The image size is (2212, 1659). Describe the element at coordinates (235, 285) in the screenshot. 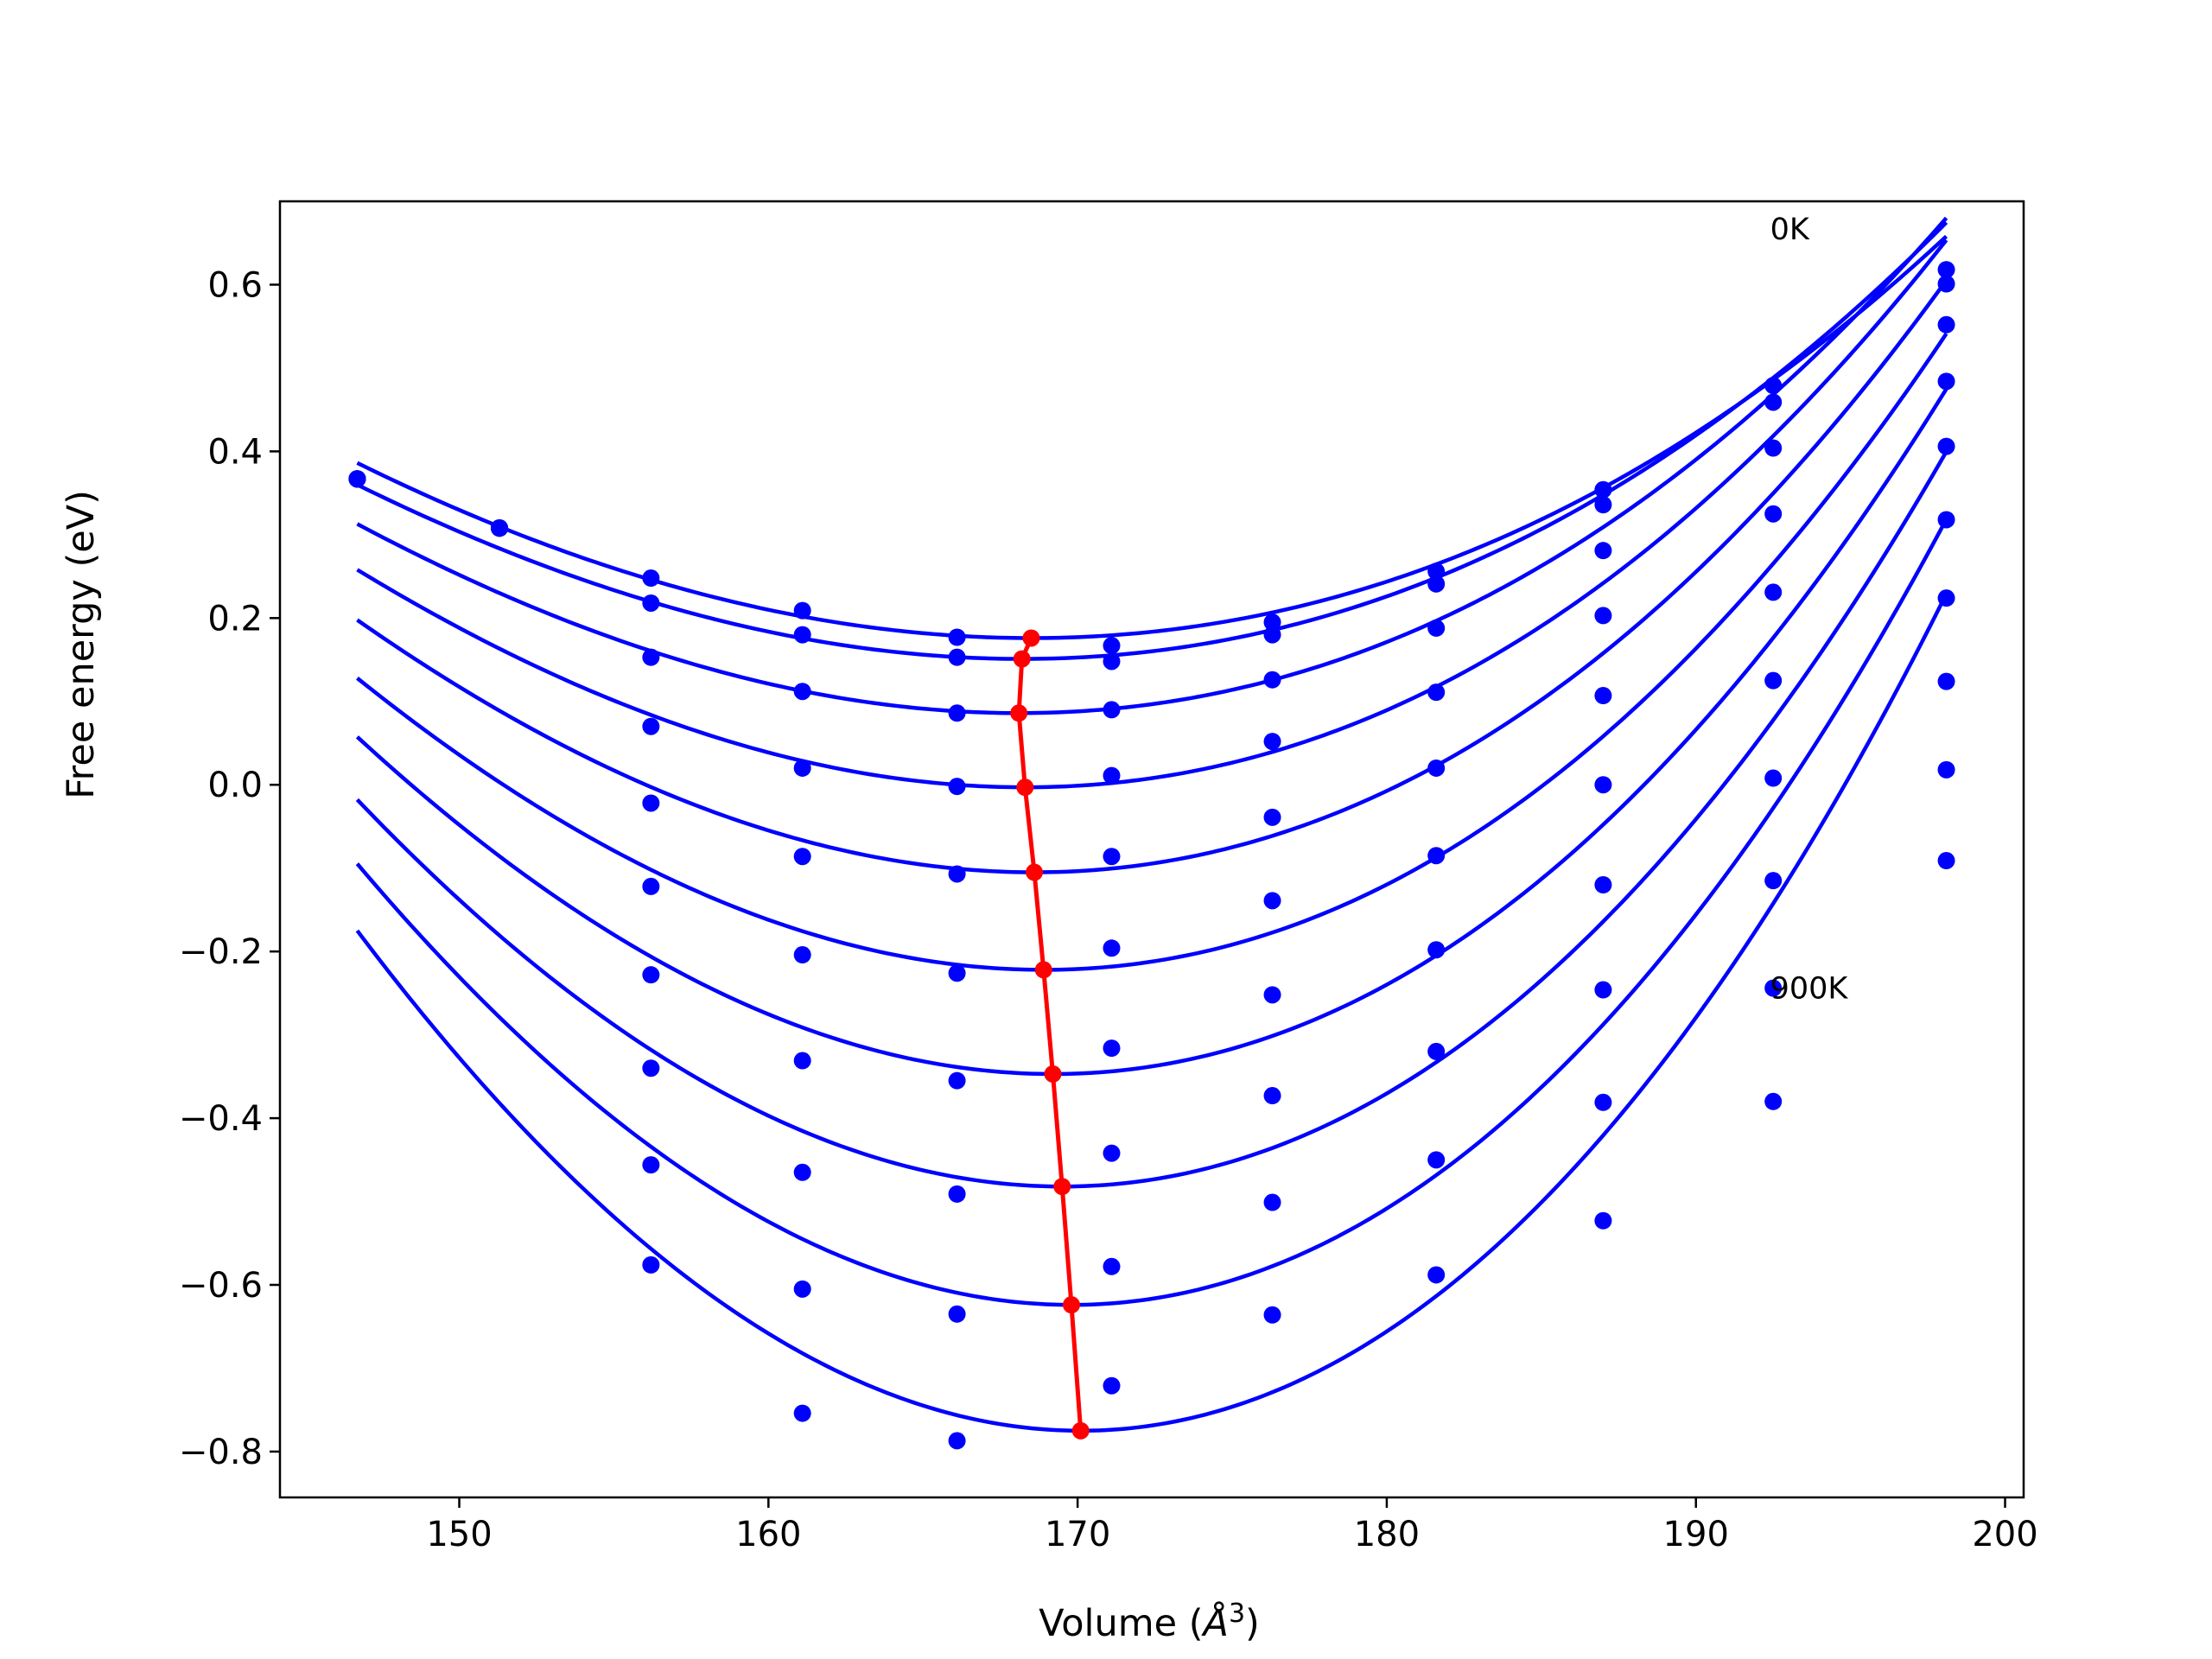

I see `y-tick-label-7: 0.6` at that location.